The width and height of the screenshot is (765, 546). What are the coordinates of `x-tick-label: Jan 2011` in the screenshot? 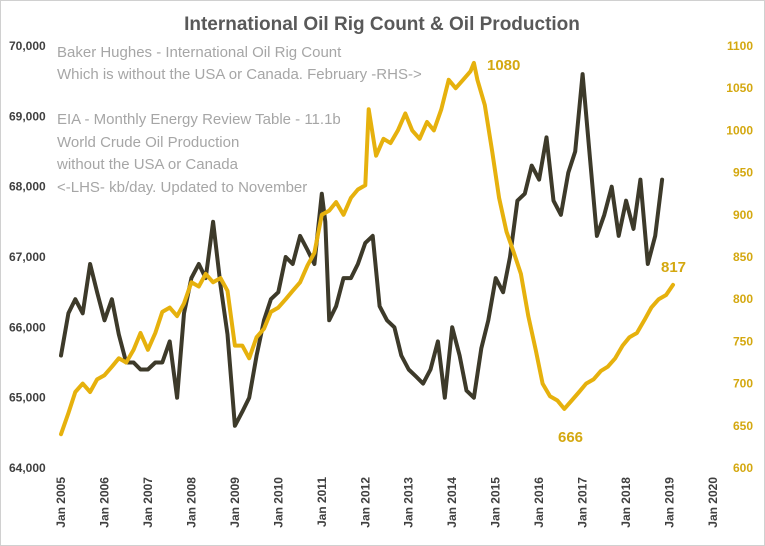 It's located at (322, 502).